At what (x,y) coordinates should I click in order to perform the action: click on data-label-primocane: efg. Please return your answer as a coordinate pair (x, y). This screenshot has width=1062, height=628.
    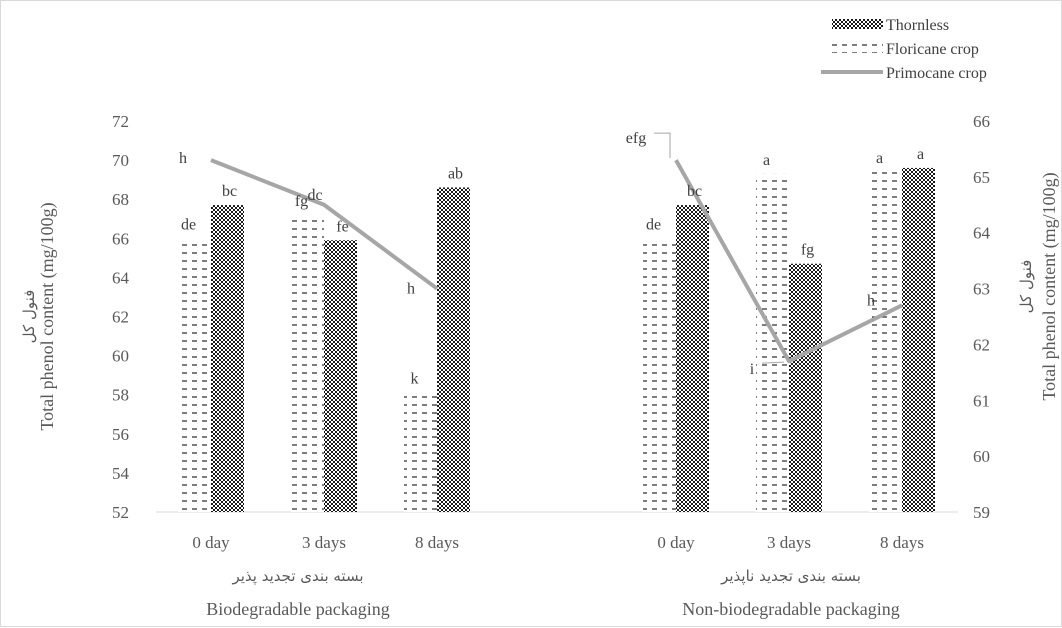
    Looking at the image, I should click on (636, 138).